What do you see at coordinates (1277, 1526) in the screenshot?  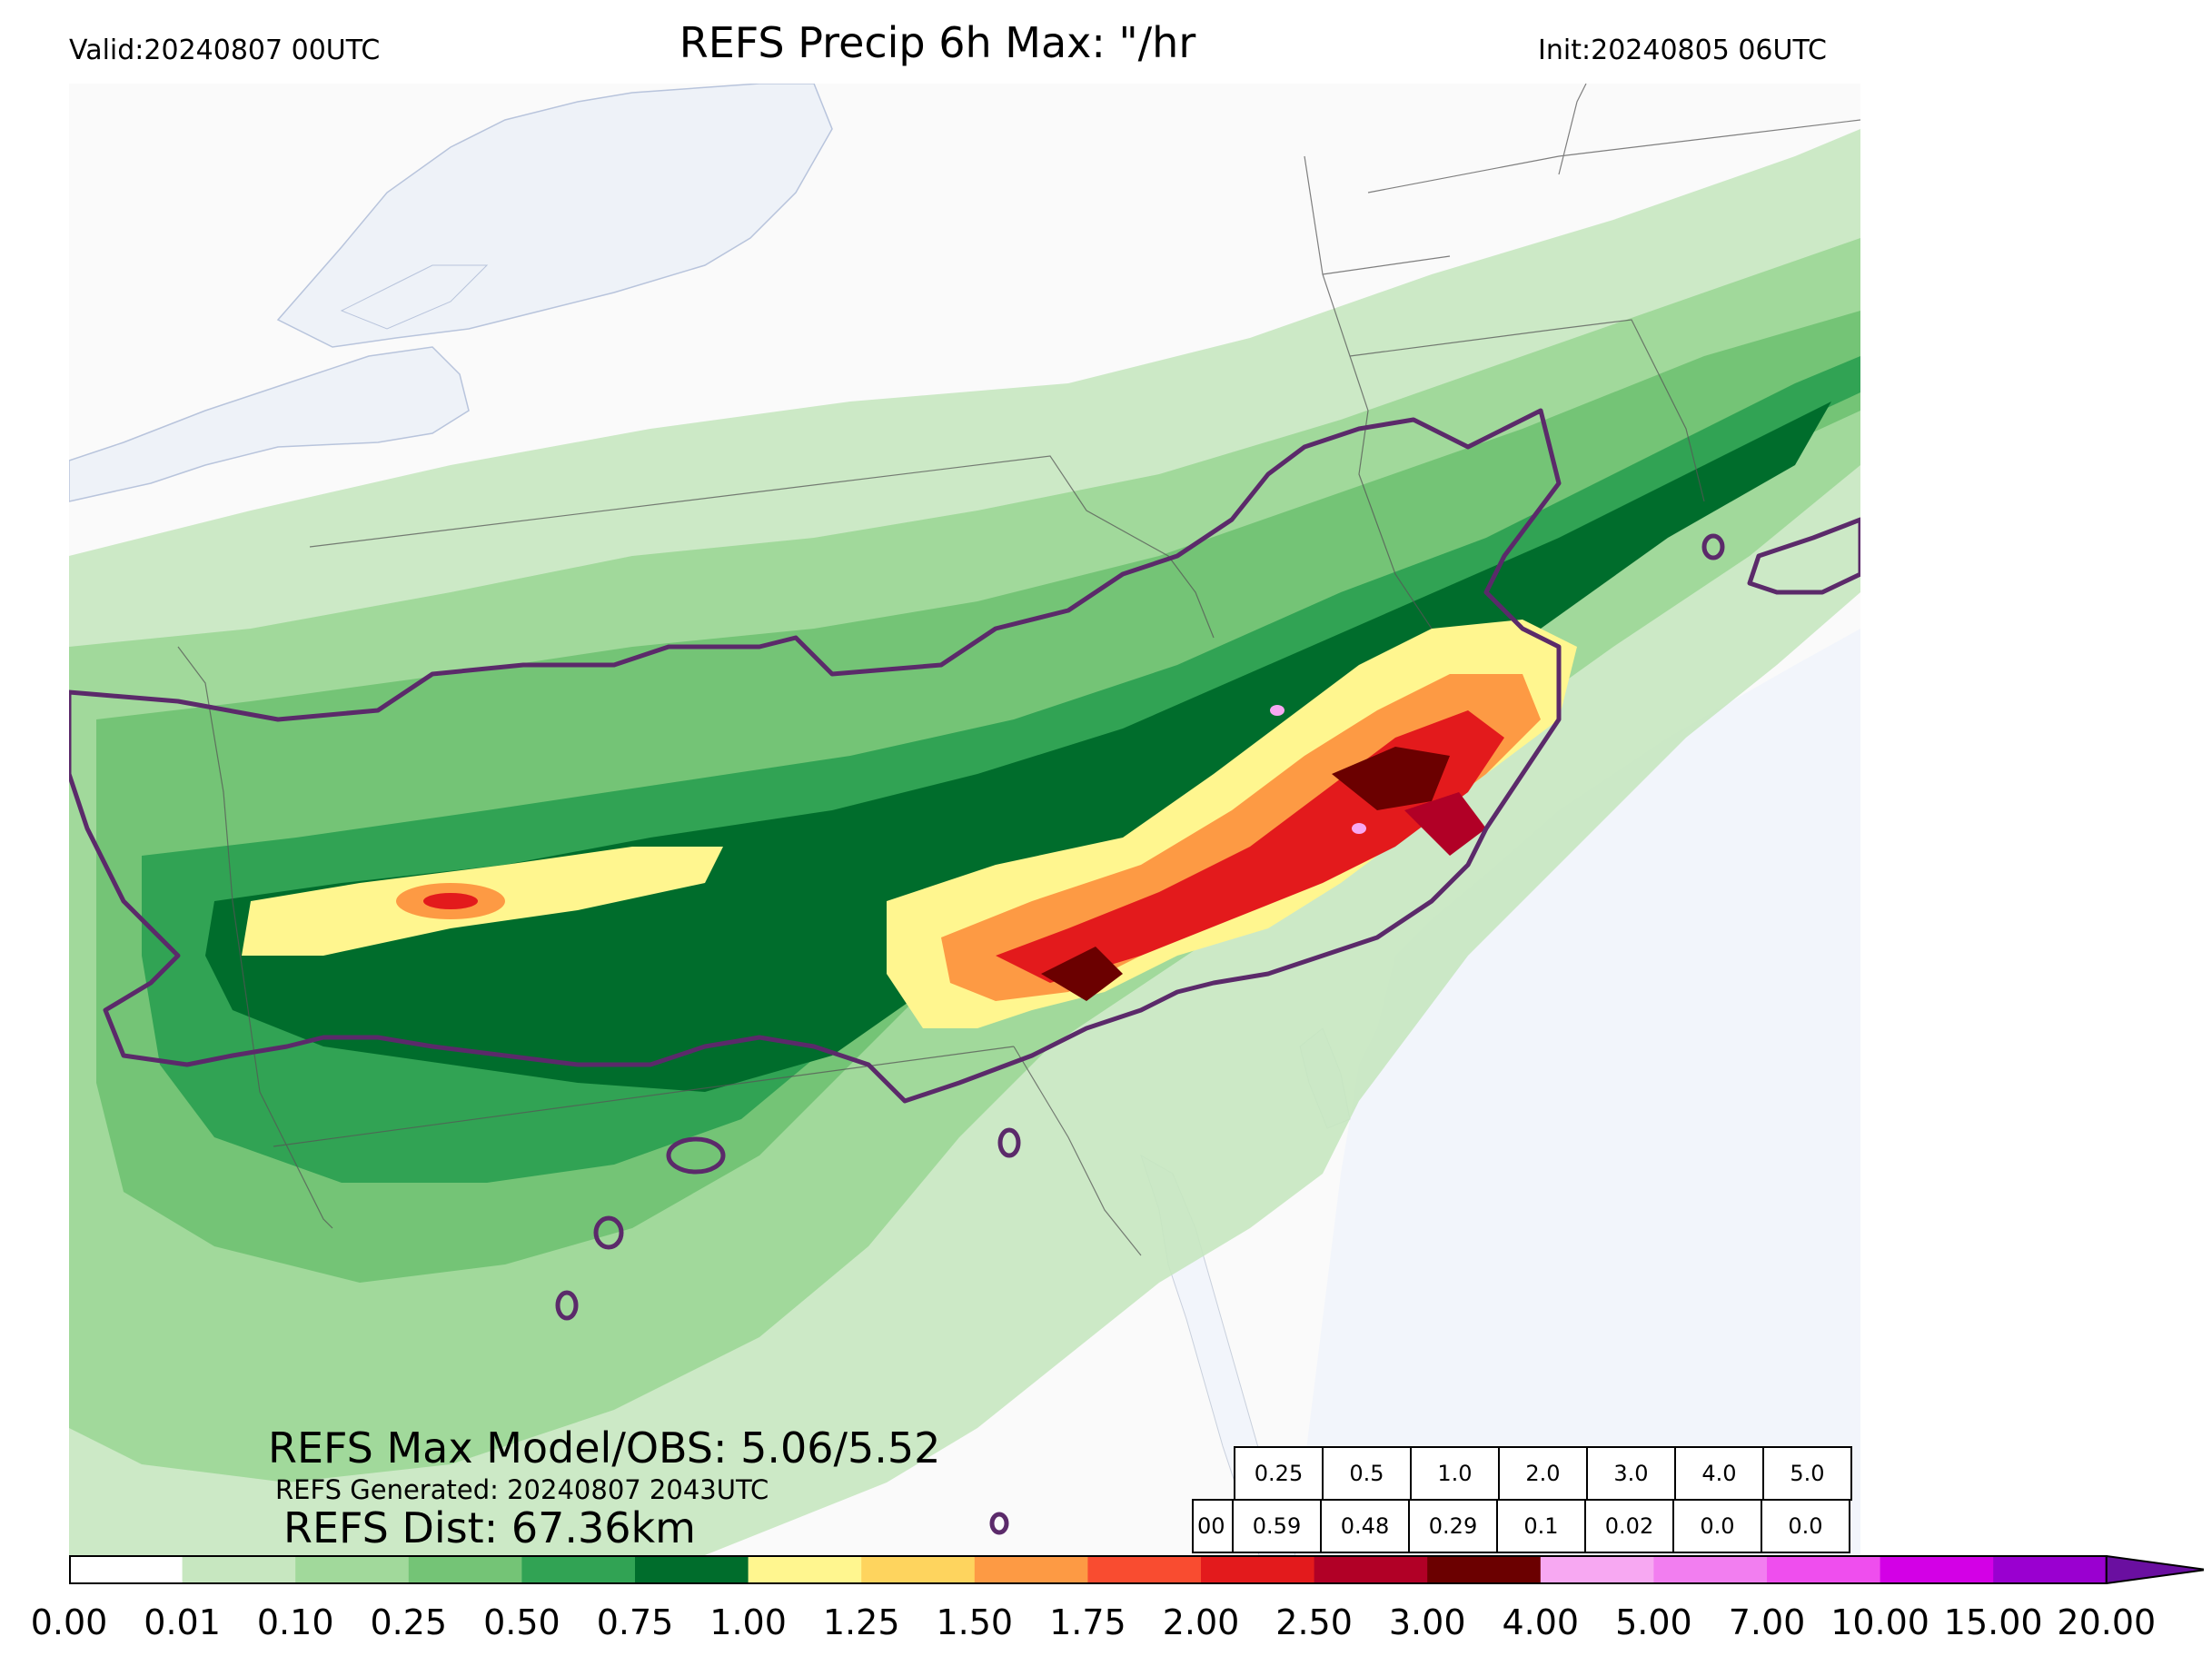 I see `value-cell: 0.59` at bounding box center [1277, 1526].